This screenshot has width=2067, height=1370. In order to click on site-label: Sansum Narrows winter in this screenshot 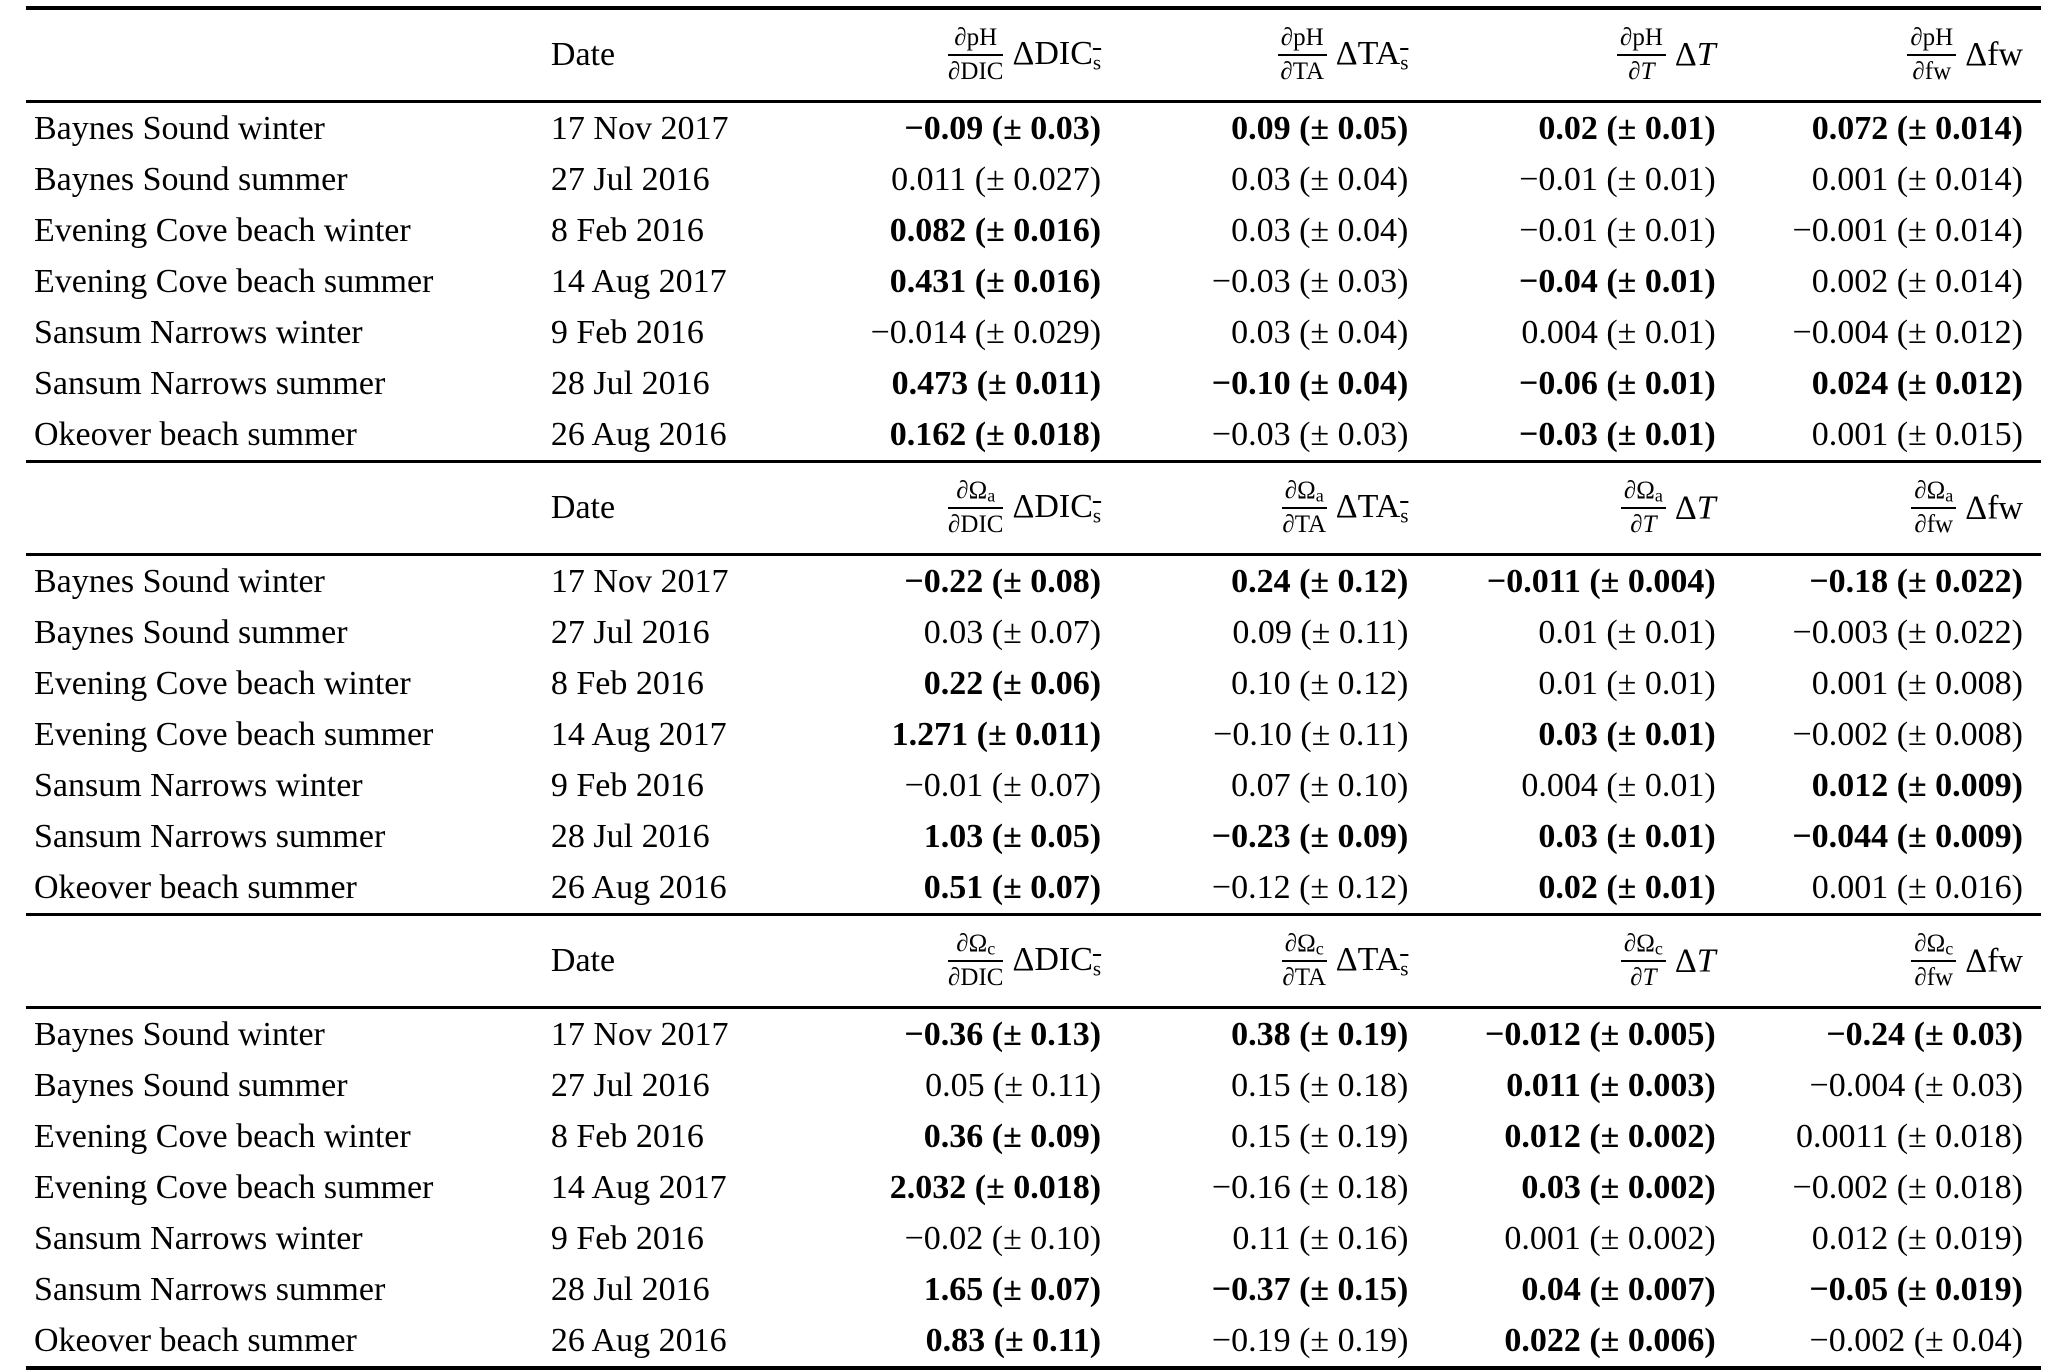, I will do `click(198, 785)`.